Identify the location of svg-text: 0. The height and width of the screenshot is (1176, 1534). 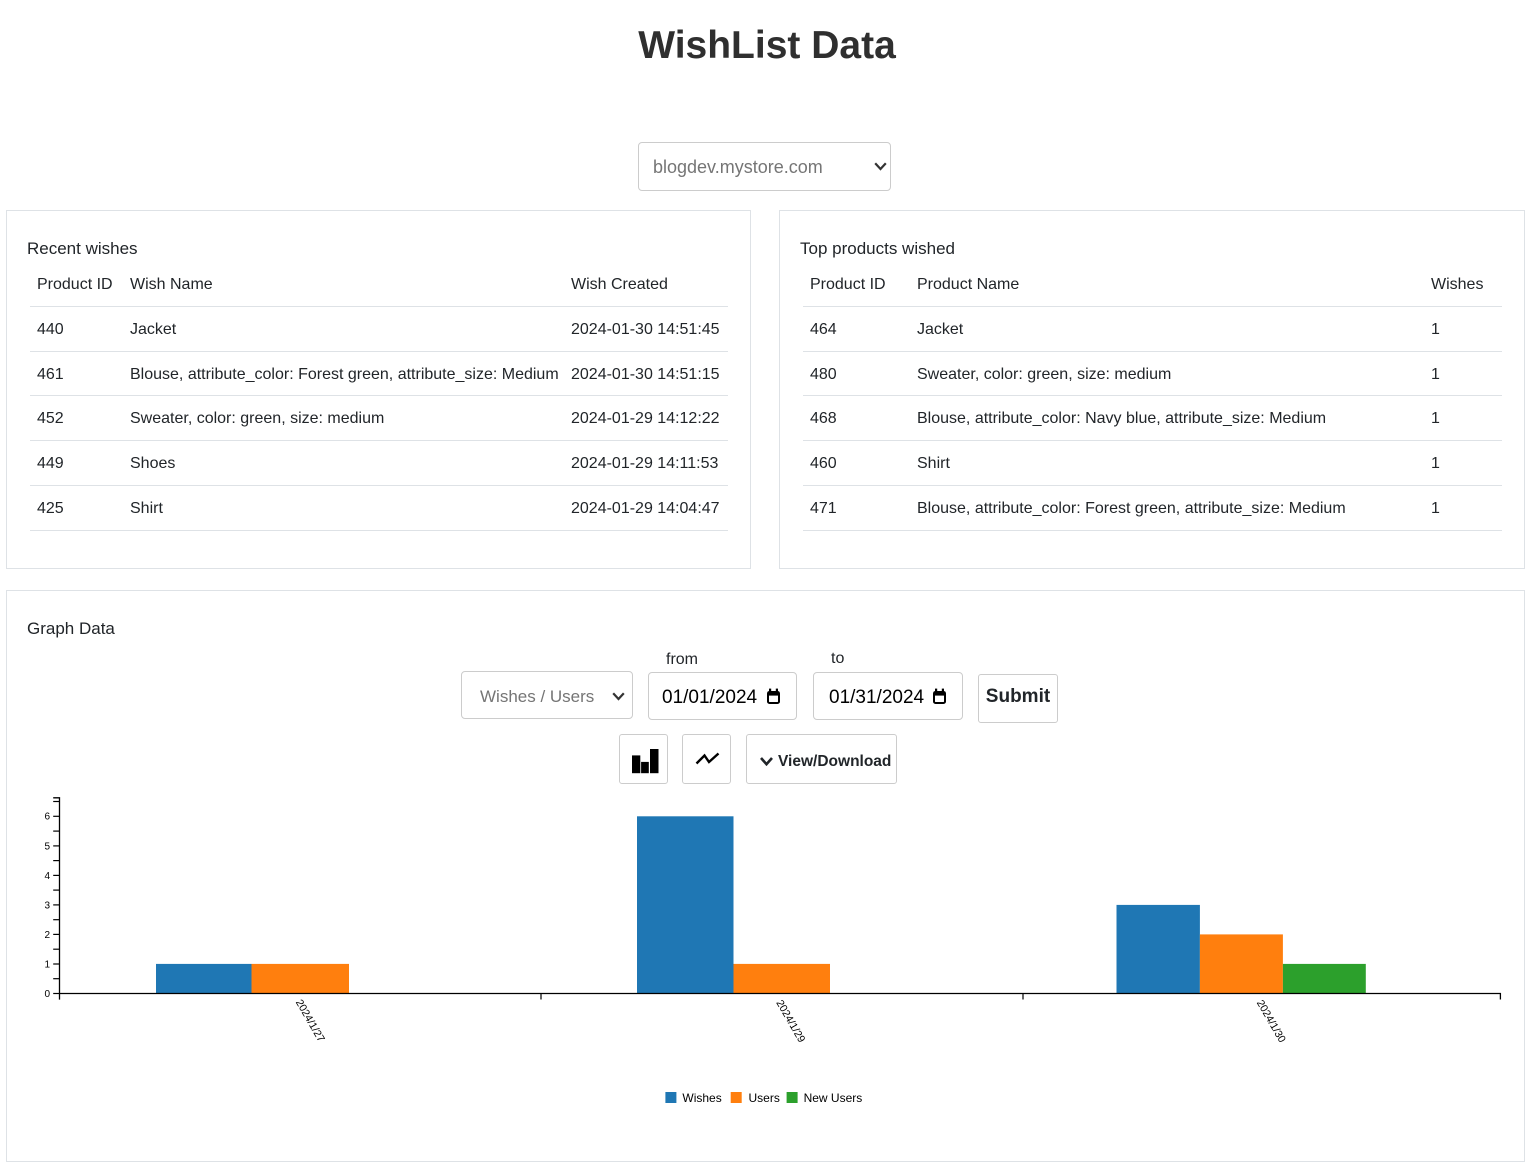
(47, 994).